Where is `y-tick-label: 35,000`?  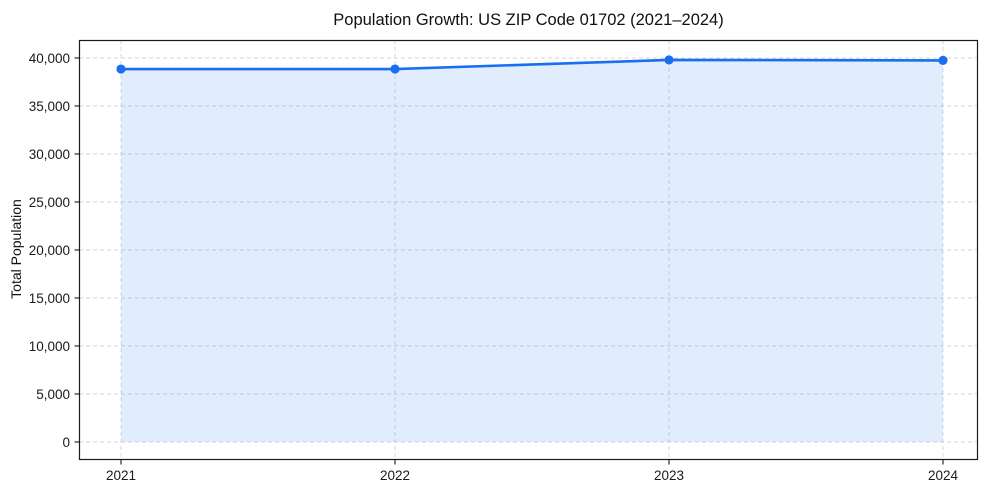 y-tick-label: 35,000 is located at coordinates (49, 106).